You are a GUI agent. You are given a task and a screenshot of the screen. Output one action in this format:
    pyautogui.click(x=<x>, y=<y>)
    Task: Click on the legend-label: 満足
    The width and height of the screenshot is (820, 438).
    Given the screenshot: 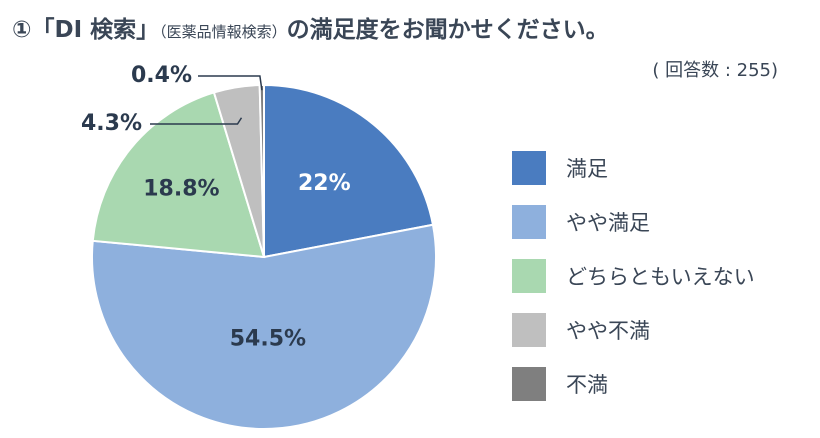 What is the action you would take?
    pyautogui.click(x=587, y=169)
    